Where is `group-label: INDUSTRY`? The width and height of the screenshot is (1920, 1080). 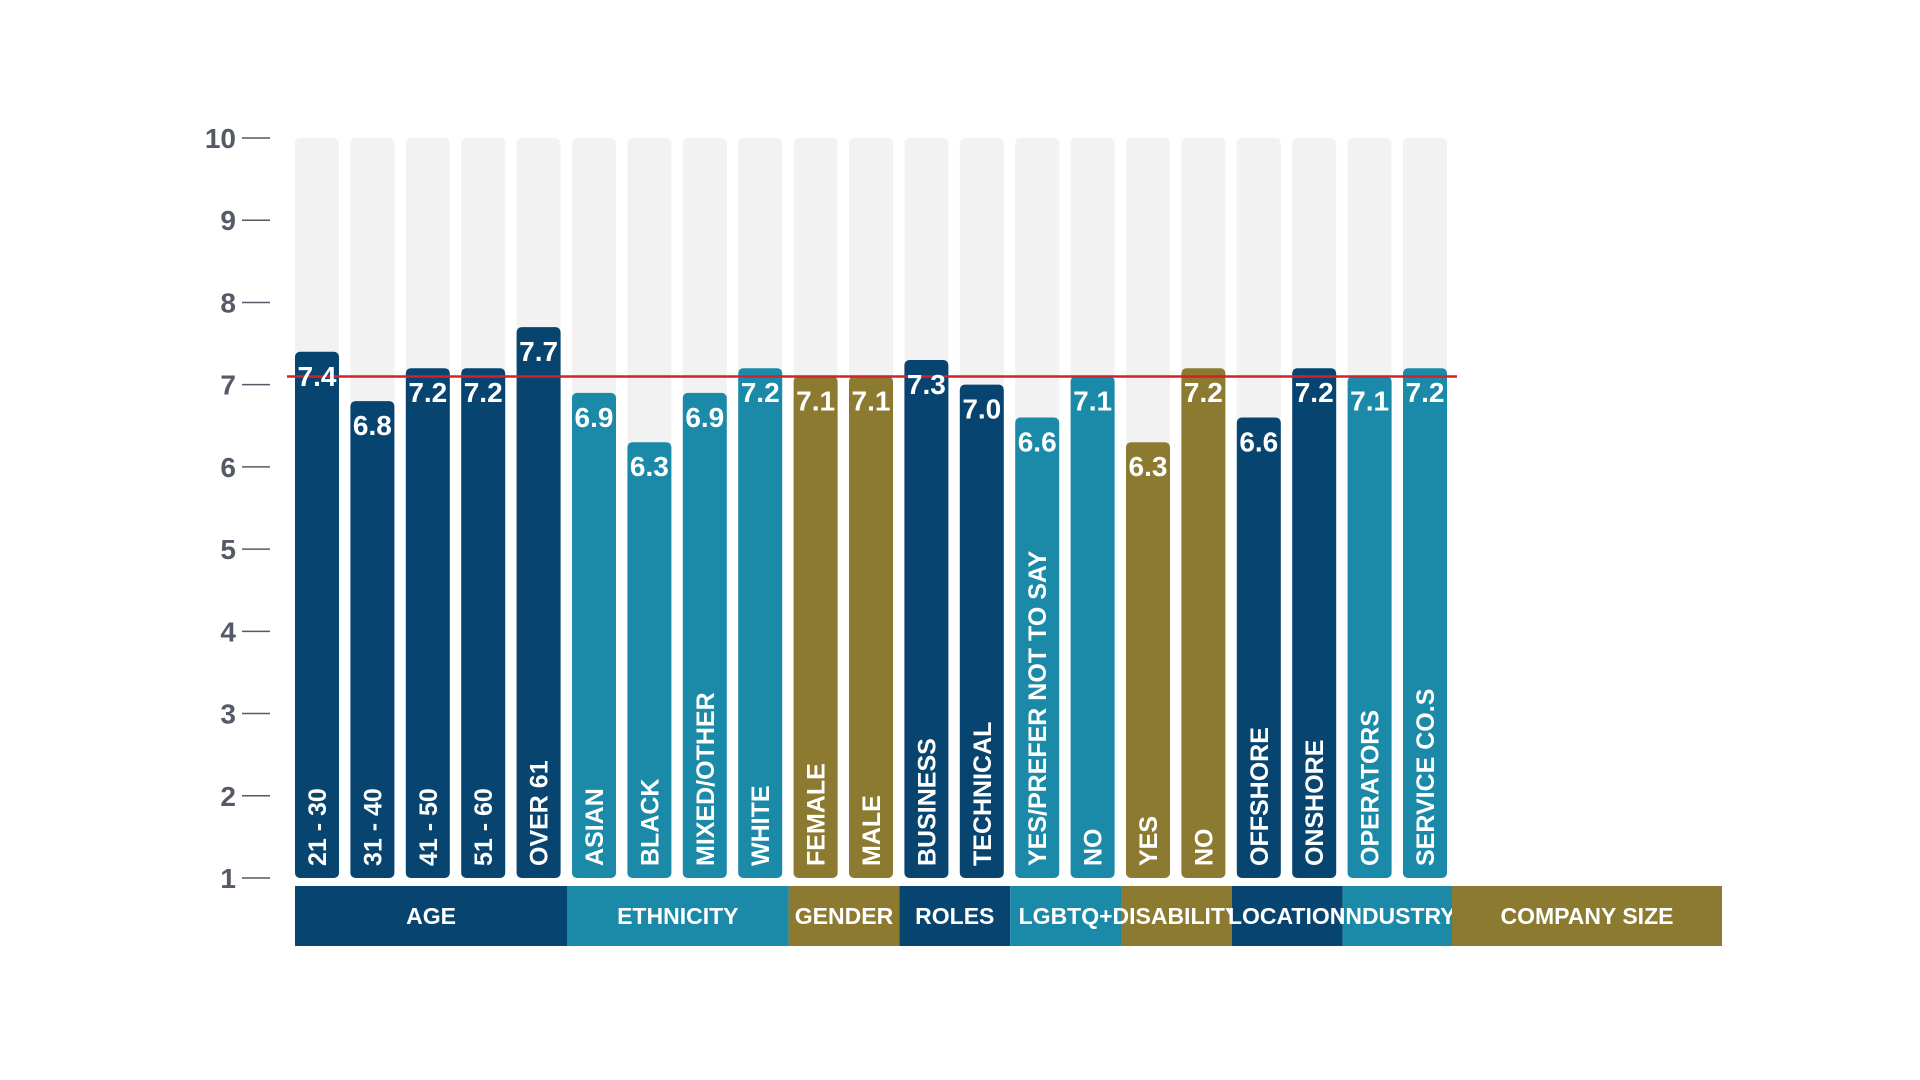
group-label: INDUSTRY is located at coordinates (1397, 916).